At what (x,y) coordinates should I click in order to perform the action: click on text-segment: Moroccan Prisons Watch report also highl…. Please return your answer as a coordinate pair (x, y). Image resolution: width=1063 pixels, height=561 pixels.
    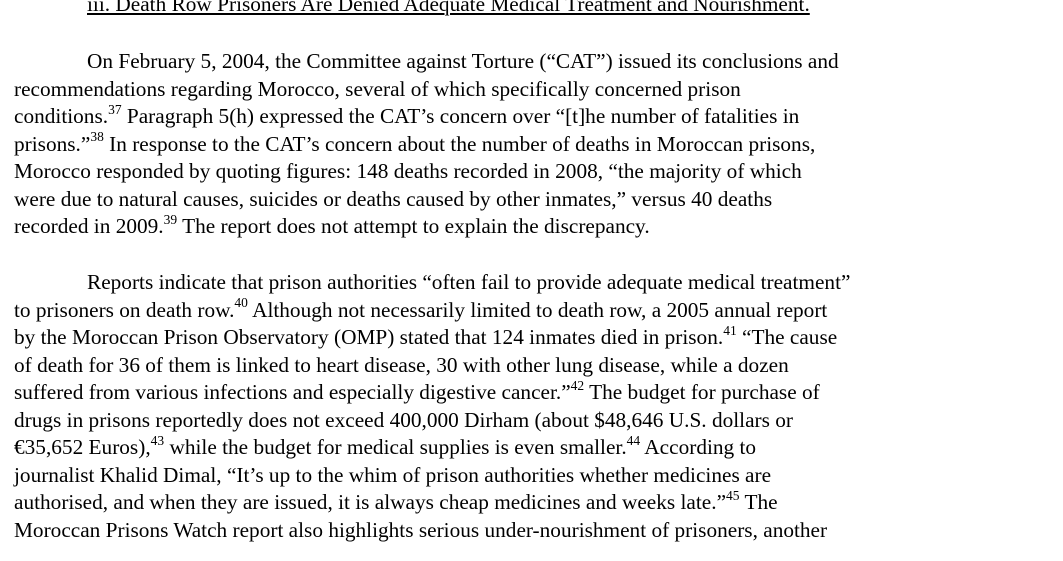
    Looking at the image, I should click on (421, 529).